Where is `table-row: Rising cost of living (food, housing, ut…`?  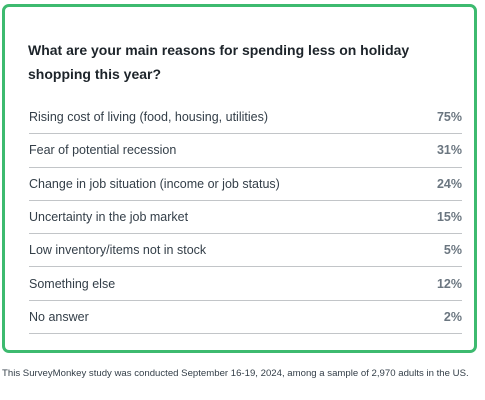 table-row: Rising cost of living (food, housing, ut… is located at coordinates (245, 118).